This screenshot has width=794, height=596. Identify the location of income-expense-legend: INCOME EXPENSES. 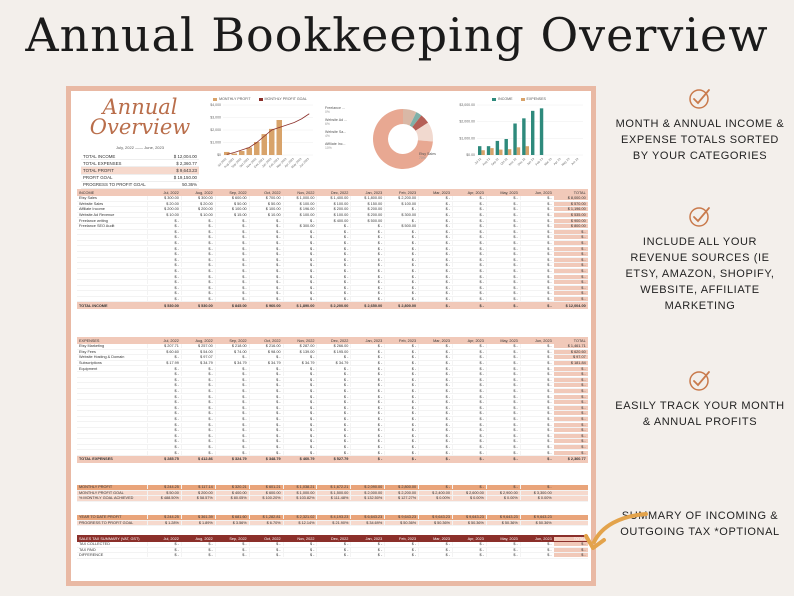
(519, 99).